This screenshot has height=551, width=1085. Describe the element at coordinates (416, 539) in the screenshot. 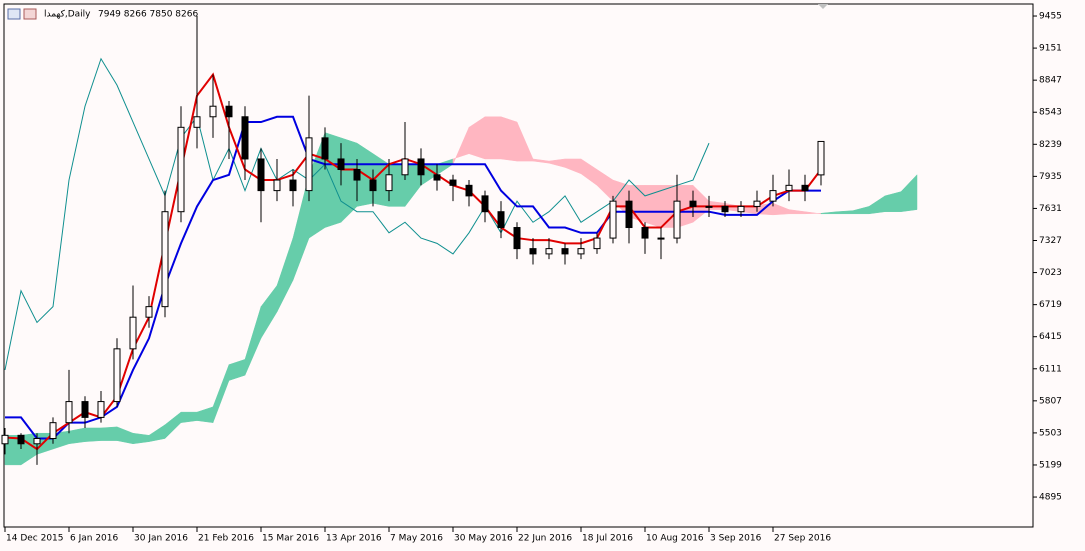

I see `x-tick-label: 7 May 2016` at that location.